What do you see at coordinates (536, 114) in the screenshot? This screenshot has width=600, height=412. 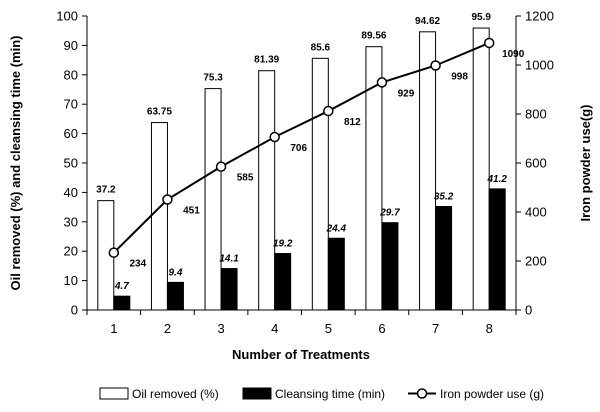 I see `y-right-tick-label: 800` at bounding box center [536, 114].